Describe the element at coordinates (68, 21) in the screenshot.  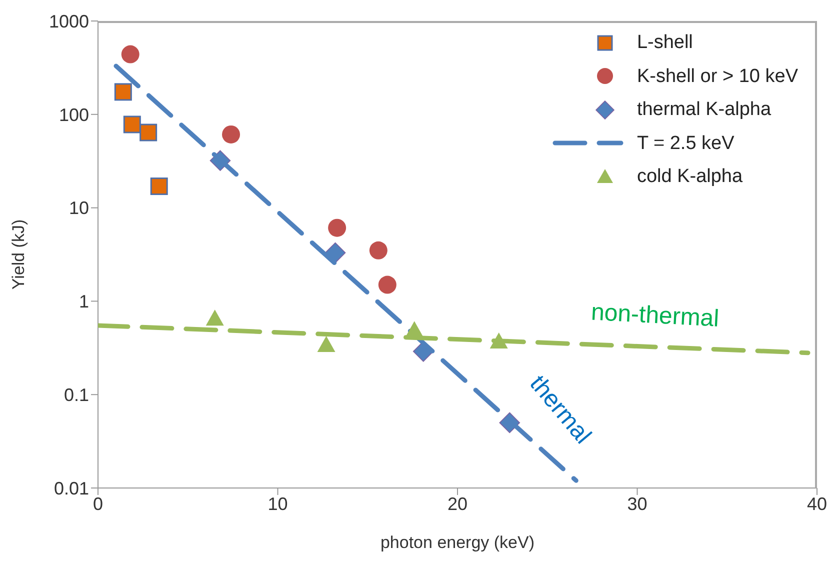
I see `y-tick-label: 1000` at that location.